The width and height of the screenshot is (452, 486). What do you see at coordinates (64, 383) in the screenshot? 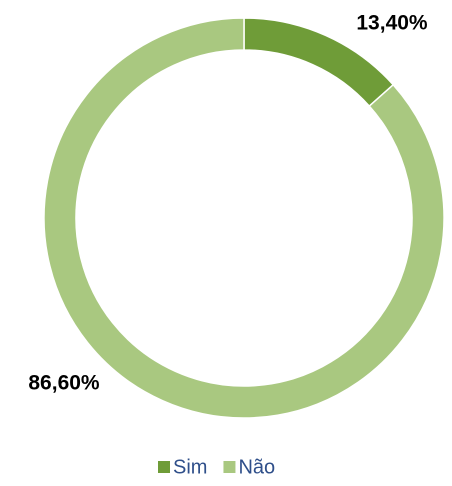
I see `value-label: 86,60%` at bounding box center [64, 383].